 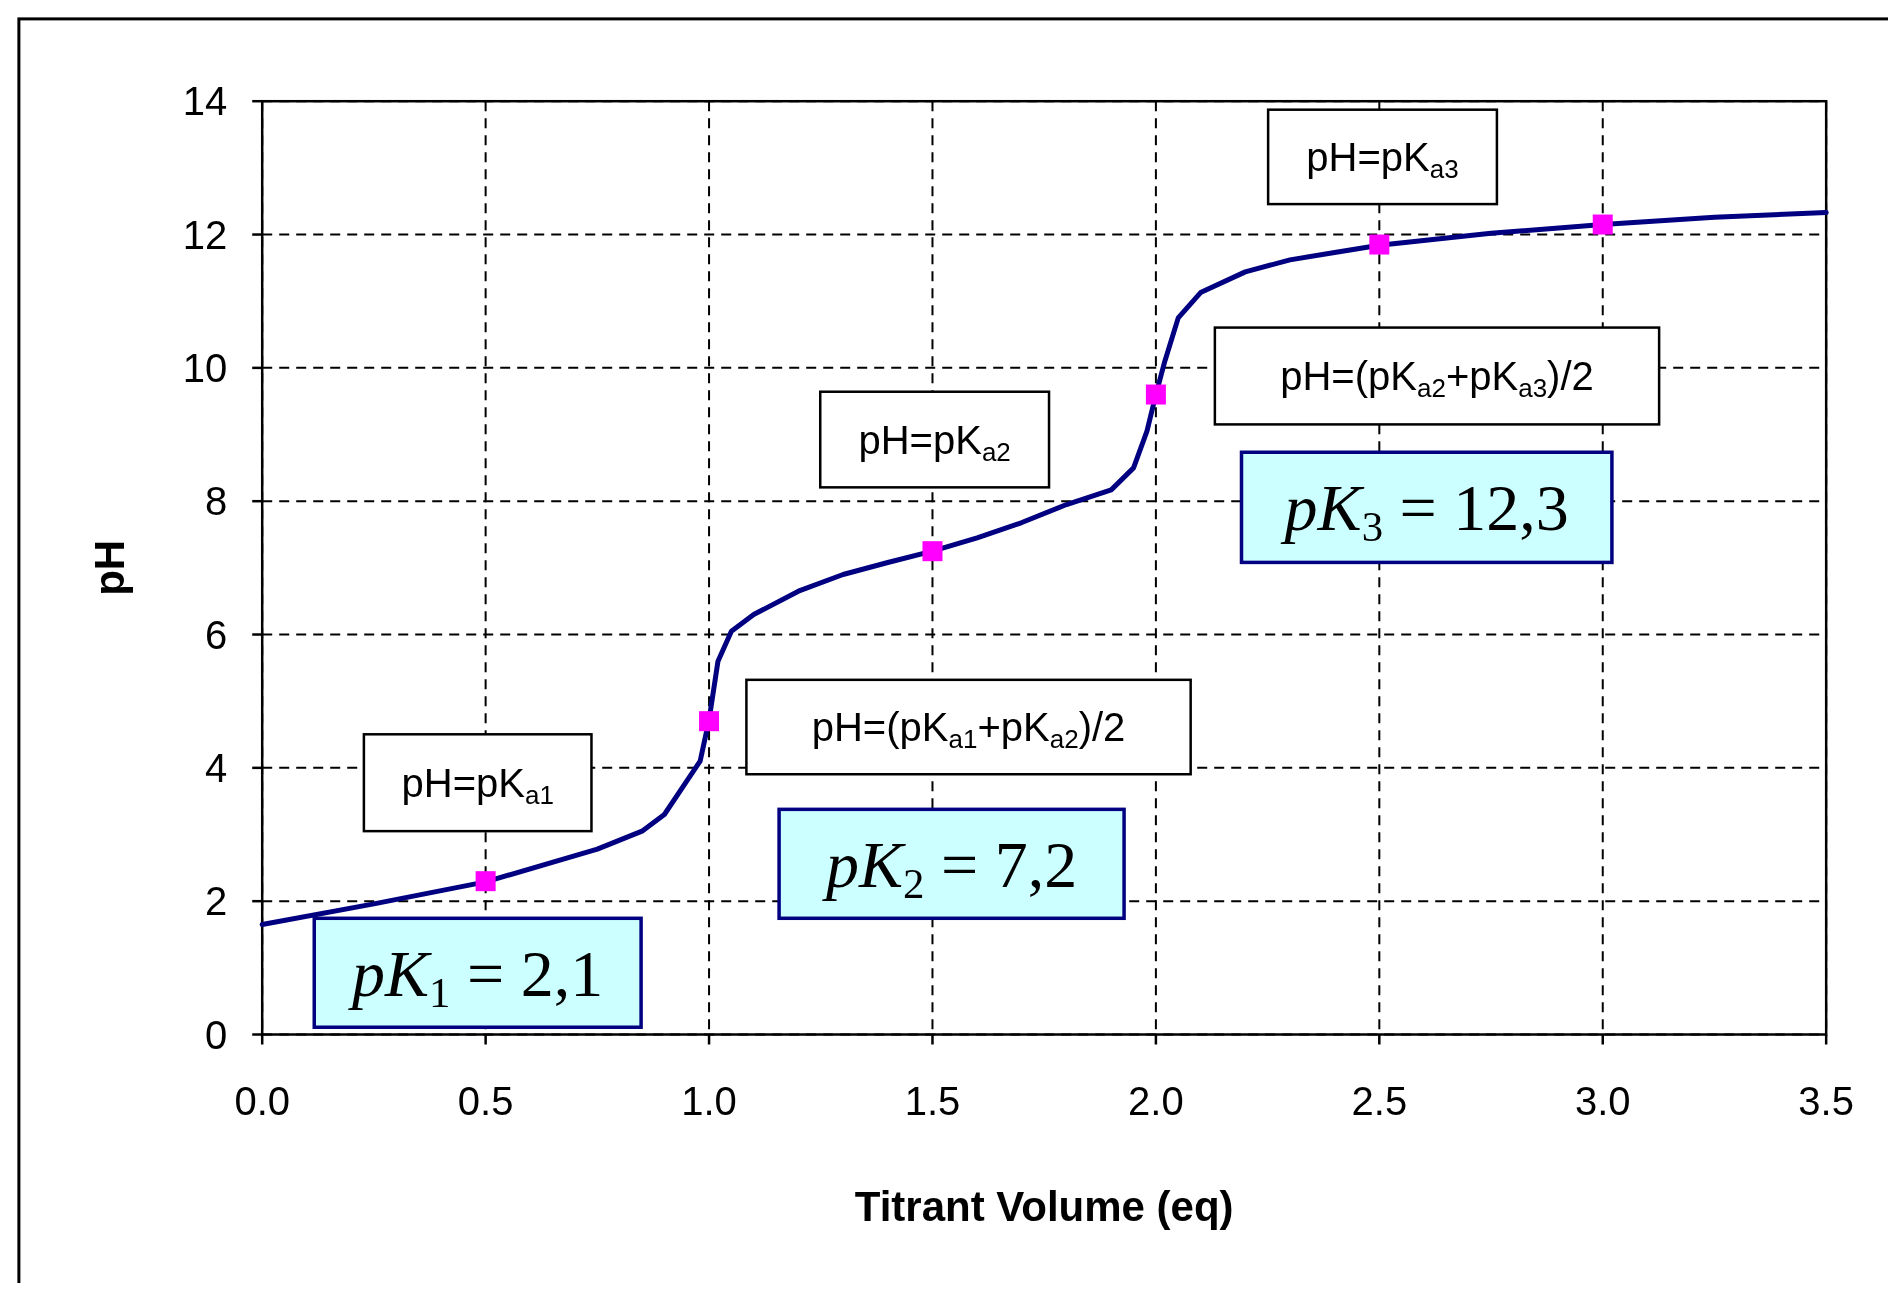 I want to click on y-tick-label: 0, so click(x=216, y=1034).